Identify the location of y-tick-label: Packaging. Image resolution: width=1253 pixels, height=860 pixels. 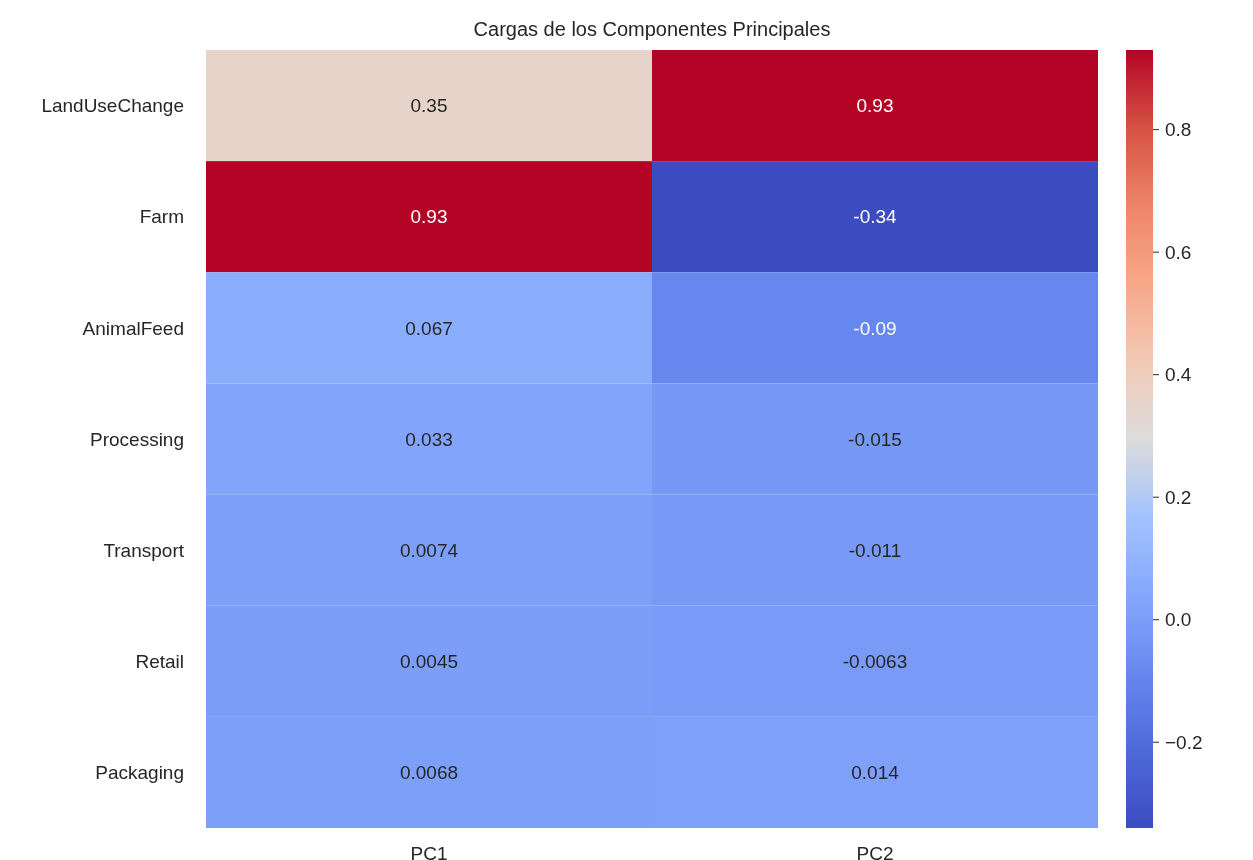
(139, 773).